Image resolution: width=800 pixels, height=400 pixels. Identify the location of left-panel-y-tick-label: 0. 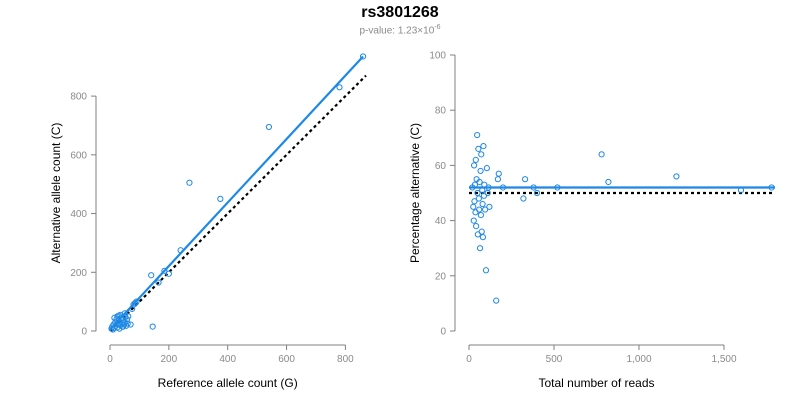
(84, 332).